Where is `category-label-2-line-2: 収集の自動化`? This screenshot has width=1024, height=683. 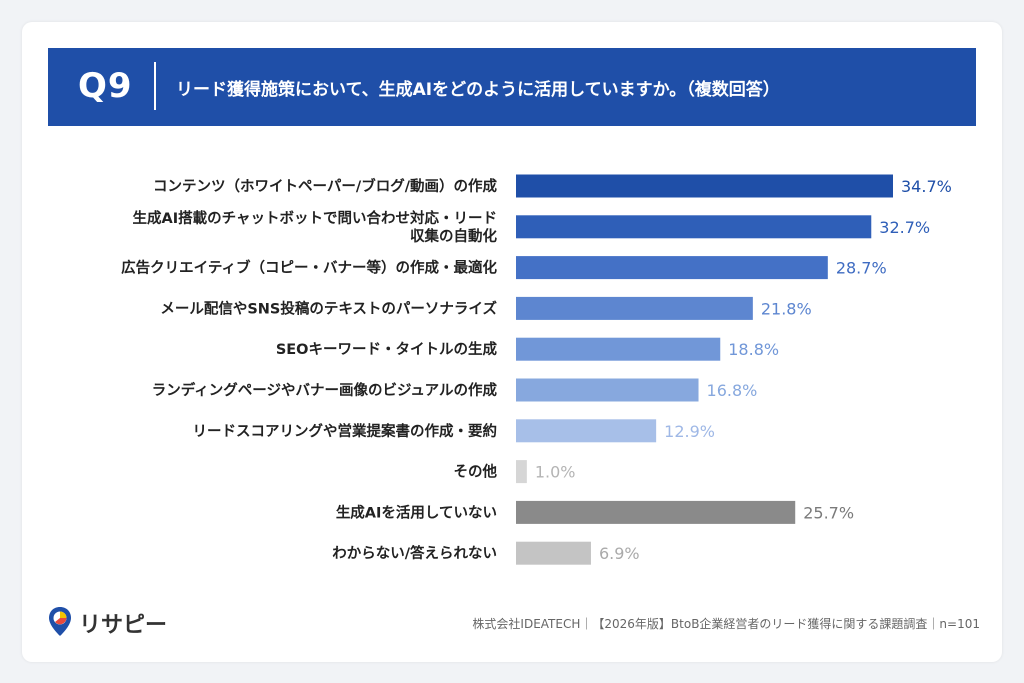
category-label-2-line-2: 収集の自動化 is located at coordinates (453, 236).